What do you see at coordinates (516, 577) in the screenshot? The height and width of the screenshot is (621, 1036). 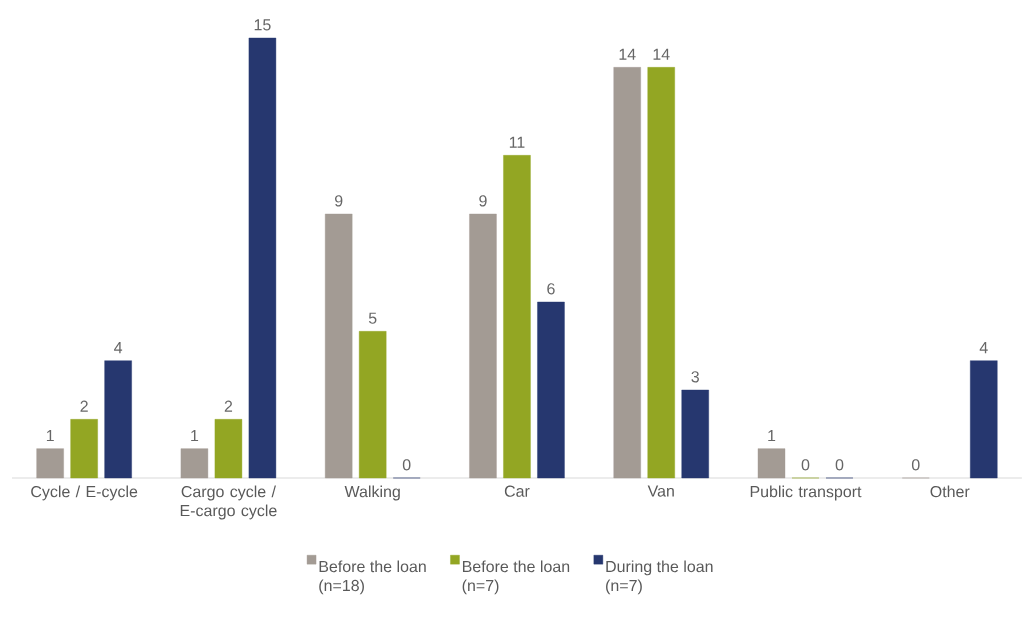 I see `legend-label: Before the loan (n=7)` at bounding box center [516, 577].